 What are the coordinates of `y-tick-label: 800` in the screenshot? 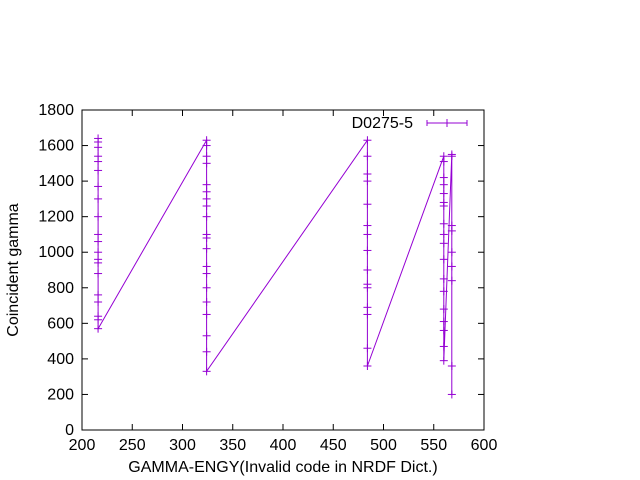 It's located at (60, 288).